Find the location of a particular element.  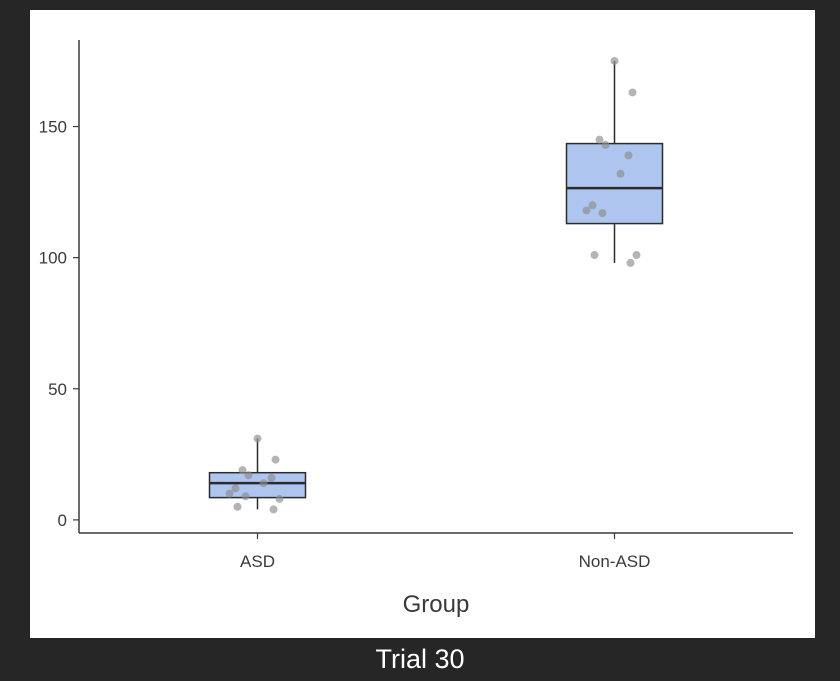

x-axis-title: Group is located at coordinates (436, 604).